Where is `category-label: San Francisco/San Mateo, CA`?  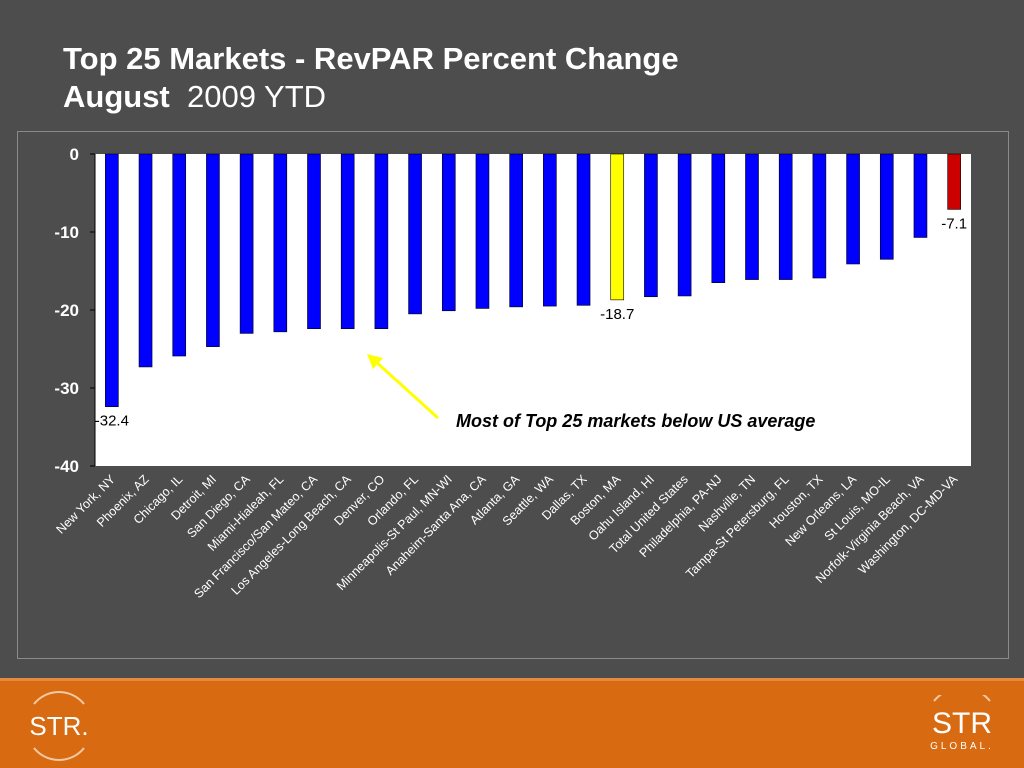
category-label: San Francisco/San Mateo, CA is located at coordinates (255, 536).